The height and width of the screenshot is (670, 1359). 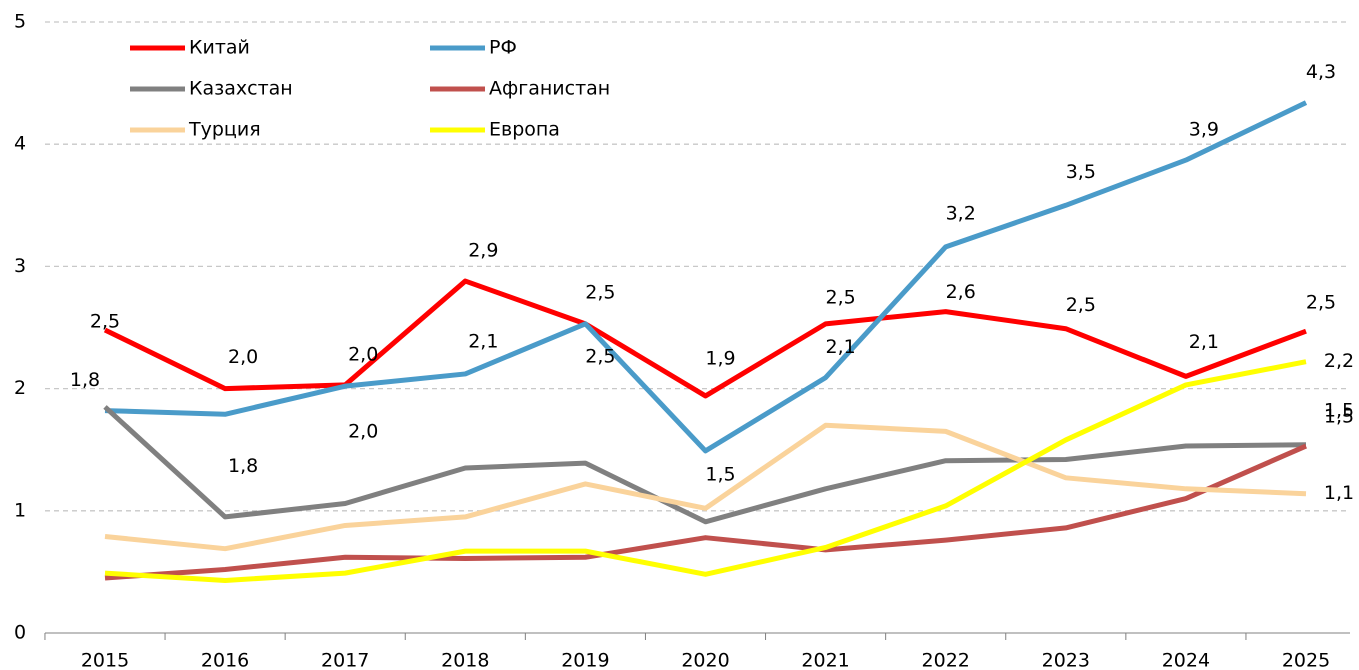 What do you see at coordinates (1186, 660) in the screenshot?
I see `x-tick-label: 2024` at bounding box center [1186, 660].